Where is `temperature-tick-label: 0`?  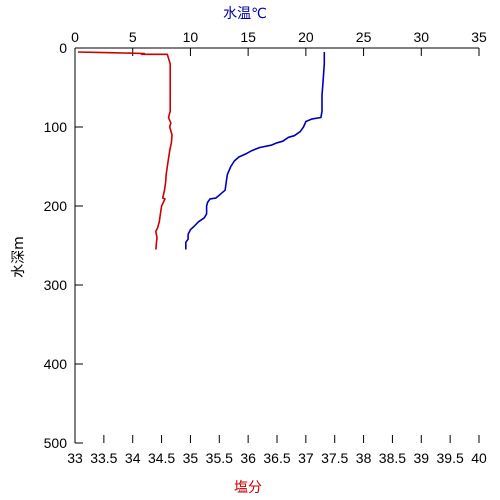
temperature-tick-label: 0 is located at coordinates (75, 37).